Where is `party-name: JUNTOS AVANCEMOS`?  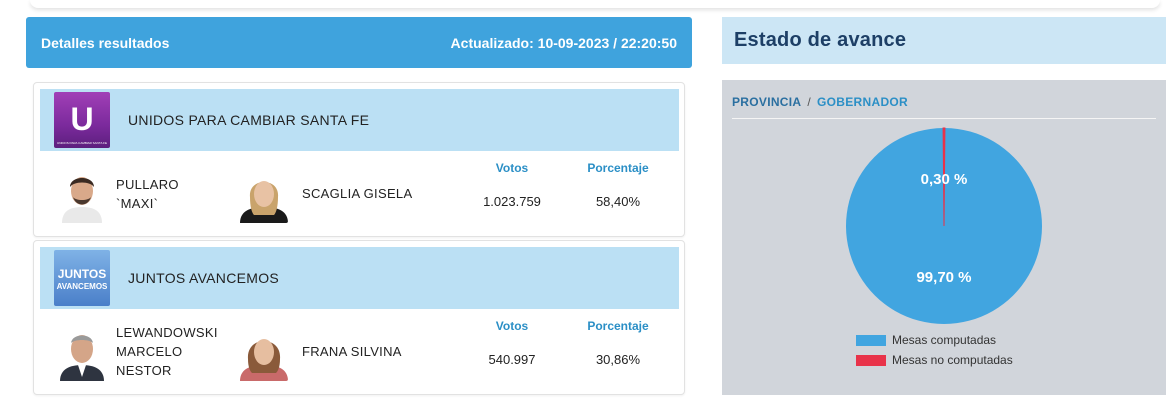 party-name: JUNTOS AVANCEMOS is located at coordinates (204, 278).